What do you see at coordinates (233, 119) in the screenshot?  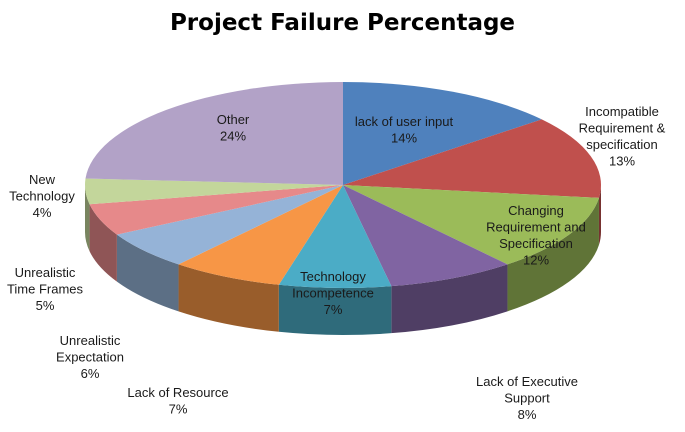 I see `slice-label-9: Other` at bounding box center [233, 119].